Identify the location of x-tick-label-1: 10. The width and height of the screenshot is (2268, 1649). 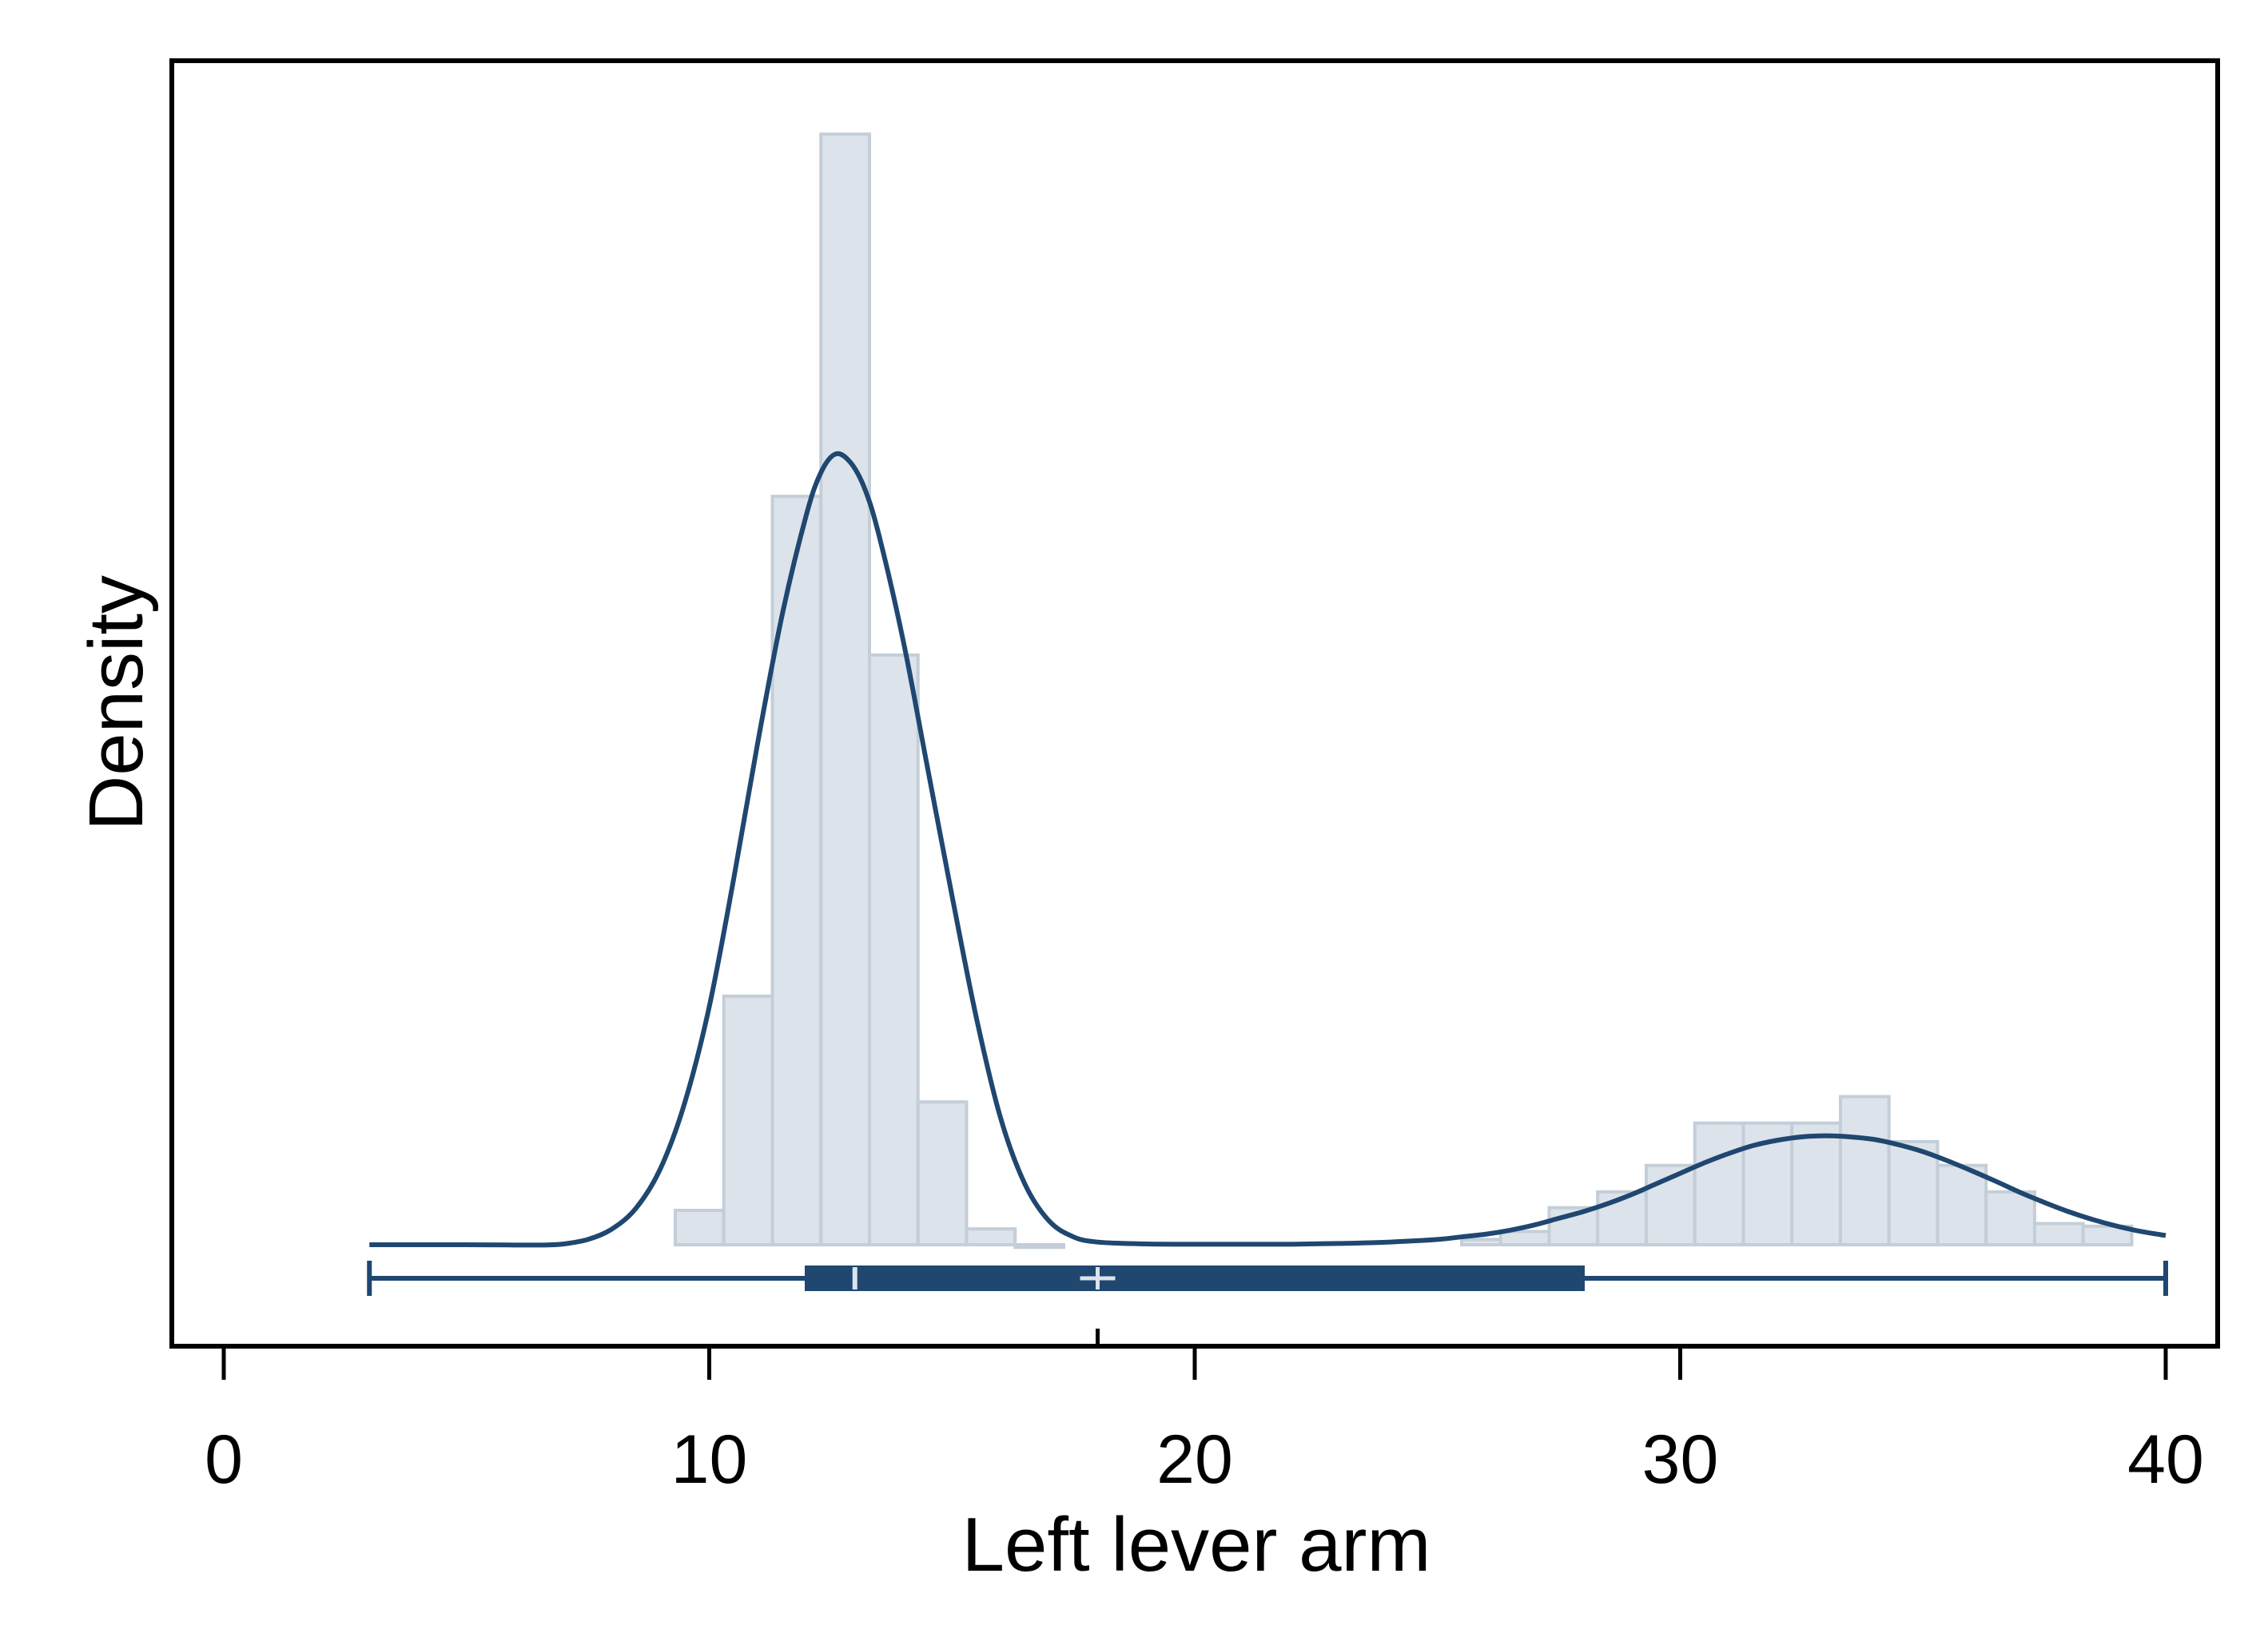
(709, 1459).